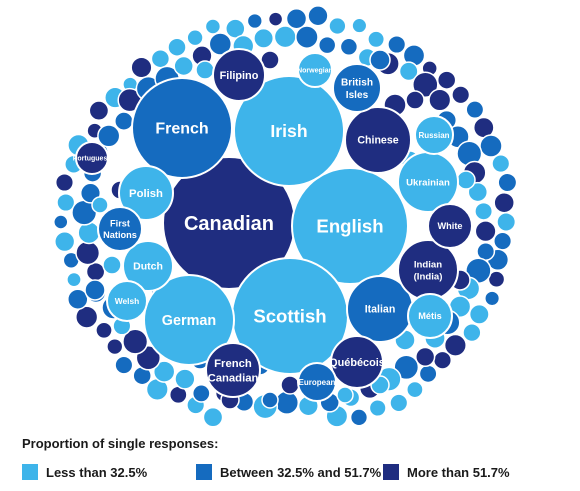  I want to click on bubble-label: Métis, so click(430, 316).